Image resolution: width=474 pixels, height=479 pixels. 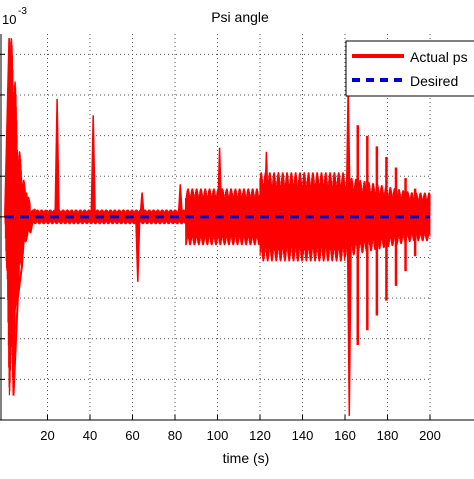 I want to click on x-tick-label: 100, so click(x=218, y=435).